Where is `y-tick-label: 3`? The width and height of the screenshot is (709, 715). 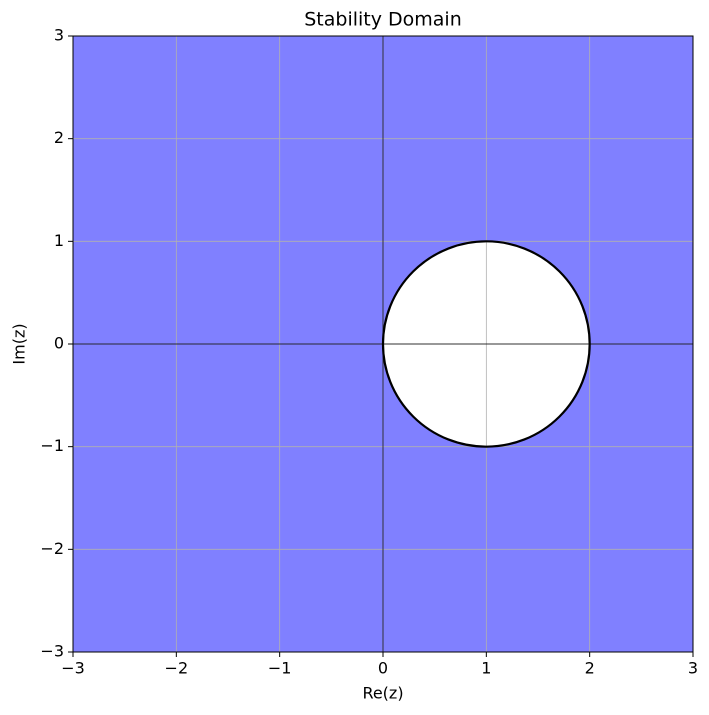 y-tick-label: 3 is located at coordinates (59, 35).